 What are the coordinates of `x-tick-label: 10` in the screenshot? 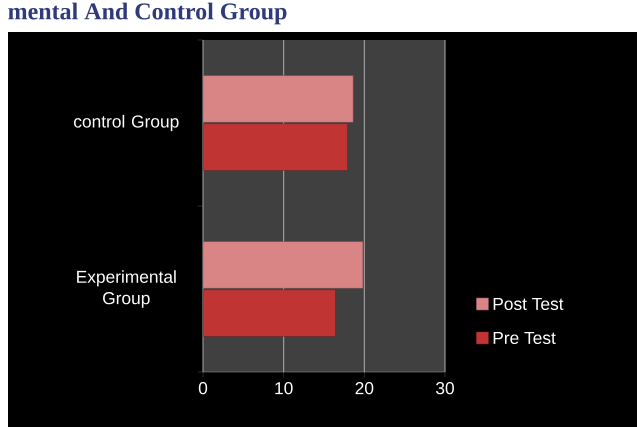 It's located at (284, 388).